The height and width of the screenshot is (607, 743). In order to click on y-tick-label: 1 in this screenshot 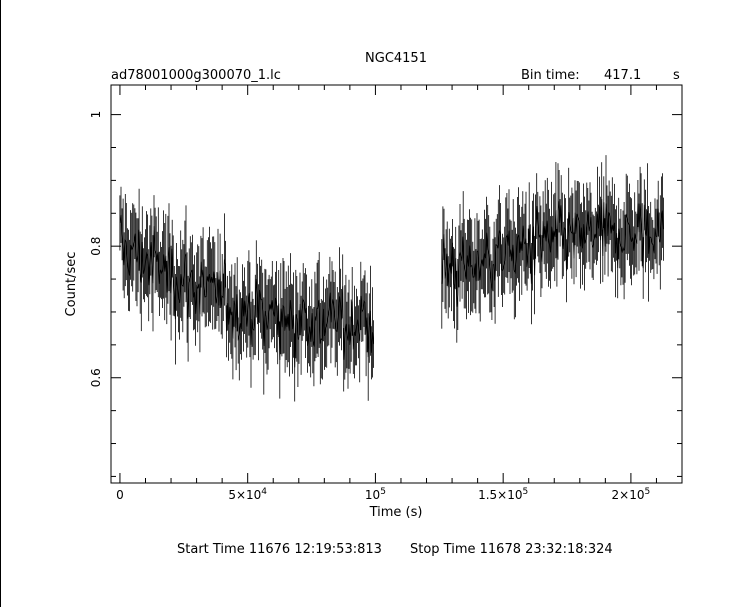, I will do `click(96, 115)`.